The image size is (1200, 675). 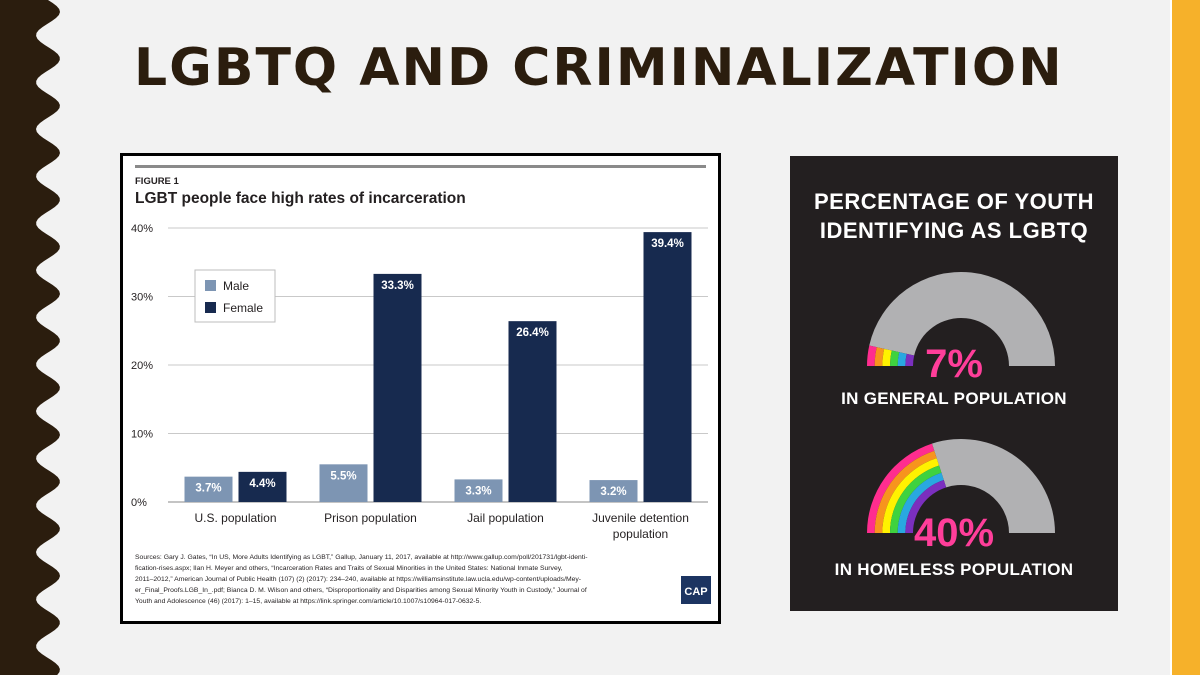 I want to click on bar-value-label: 4.4%, so click(x=262, y=484).